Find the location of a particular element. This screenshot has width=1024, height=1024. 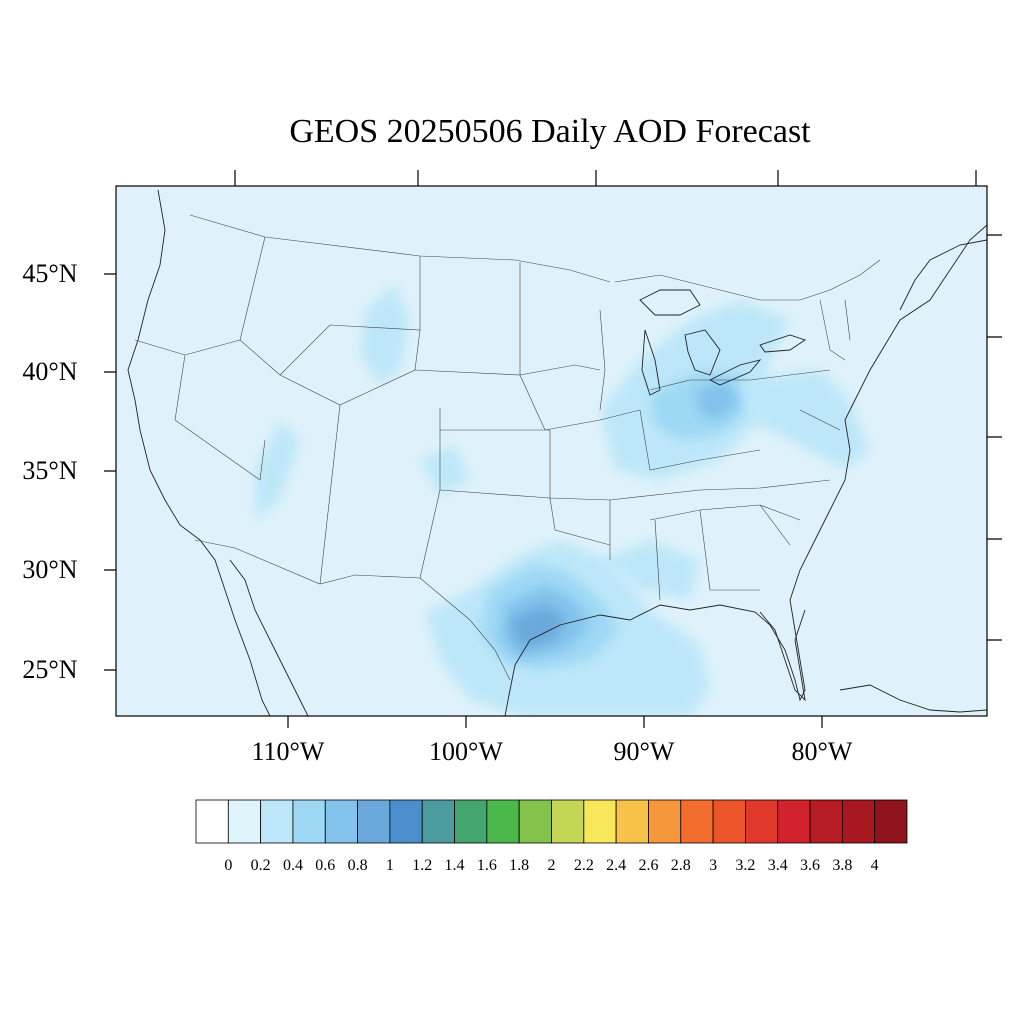

colorbar-label: 2 is located at coordinates (552, 865).